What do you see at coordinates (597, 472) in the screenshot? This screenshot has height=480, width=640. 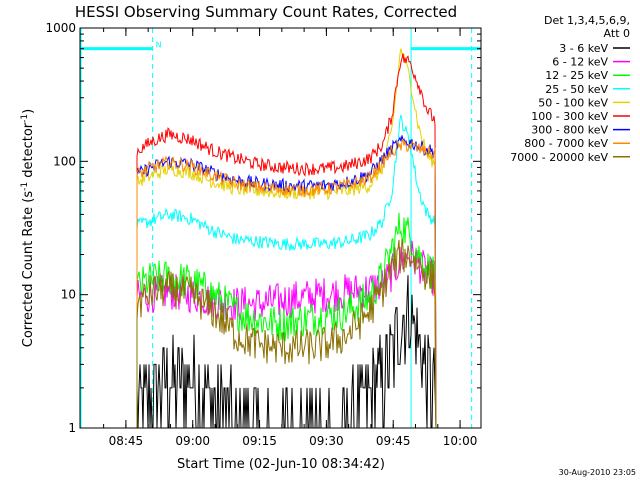 I see `generation-timestamp: 30-Aug-2010 23:05` at bounding box center [597, 472].